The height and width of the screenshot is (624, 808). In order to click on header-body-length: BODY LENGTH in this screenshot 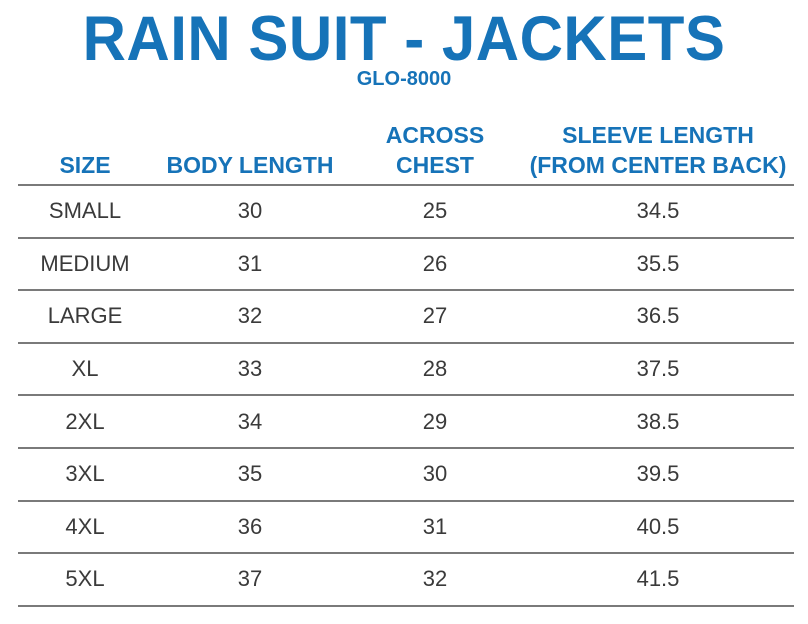, I will do `click(250, 165)`.